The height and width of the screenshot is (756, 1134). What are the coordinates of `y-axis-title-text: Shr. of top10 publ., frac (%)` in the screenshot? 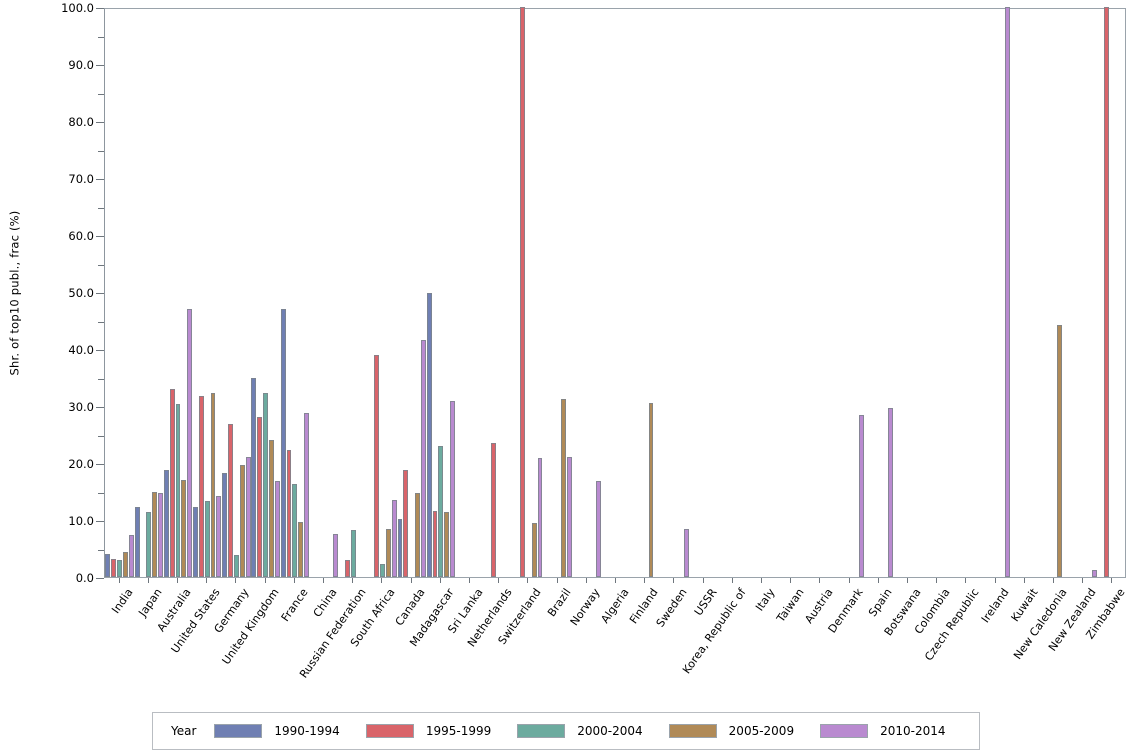 It's located at (14, 293).